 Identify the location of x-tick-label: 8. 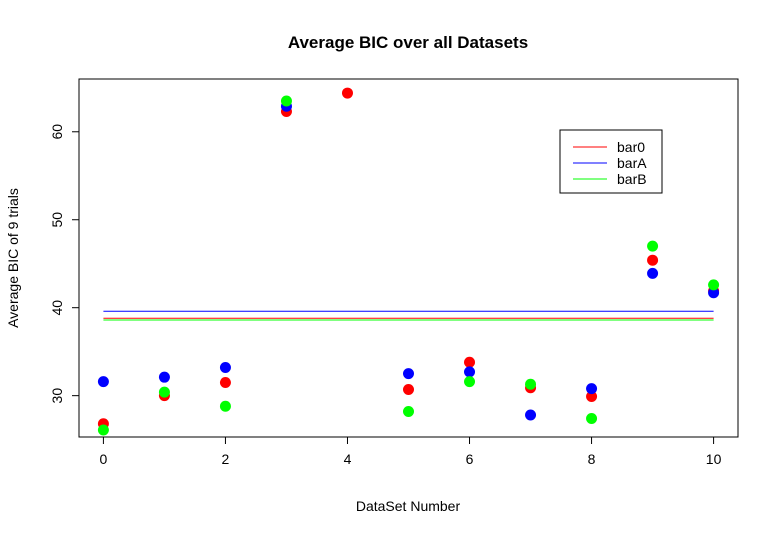
(592, 459).